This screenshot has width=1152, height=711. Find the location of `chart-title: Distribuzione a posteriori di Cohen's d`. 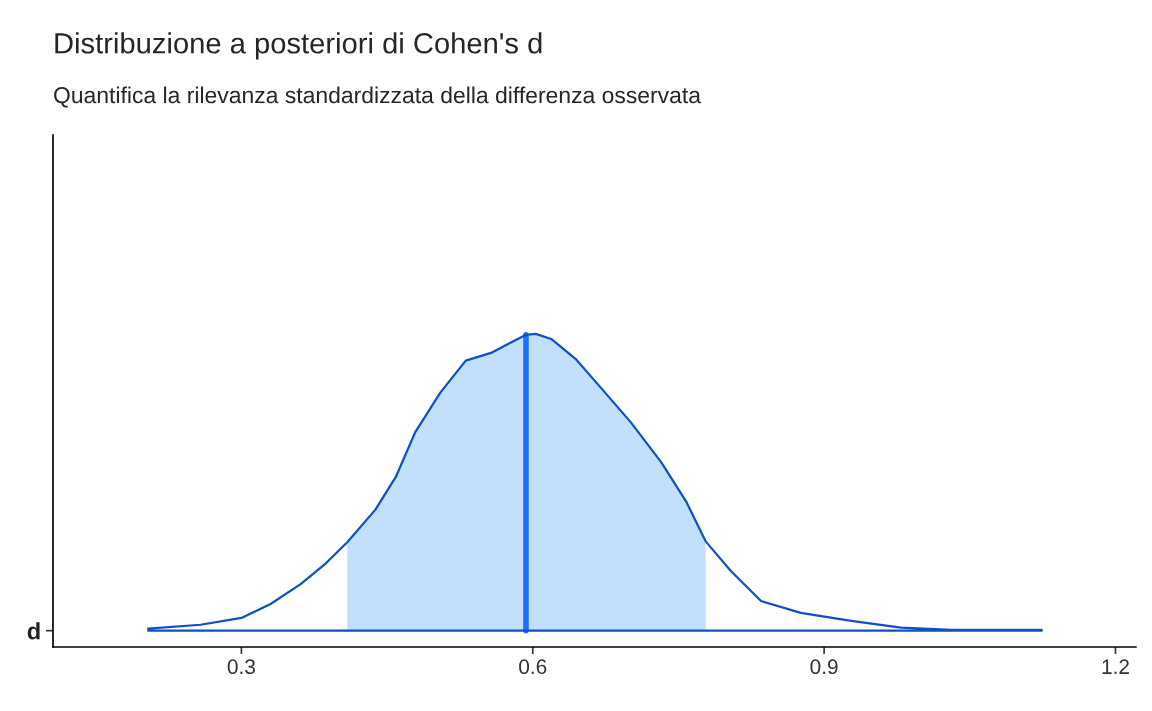

chart-title: Distribuzione a posteriori di Cohen's d is located at coordinates (298, 46).